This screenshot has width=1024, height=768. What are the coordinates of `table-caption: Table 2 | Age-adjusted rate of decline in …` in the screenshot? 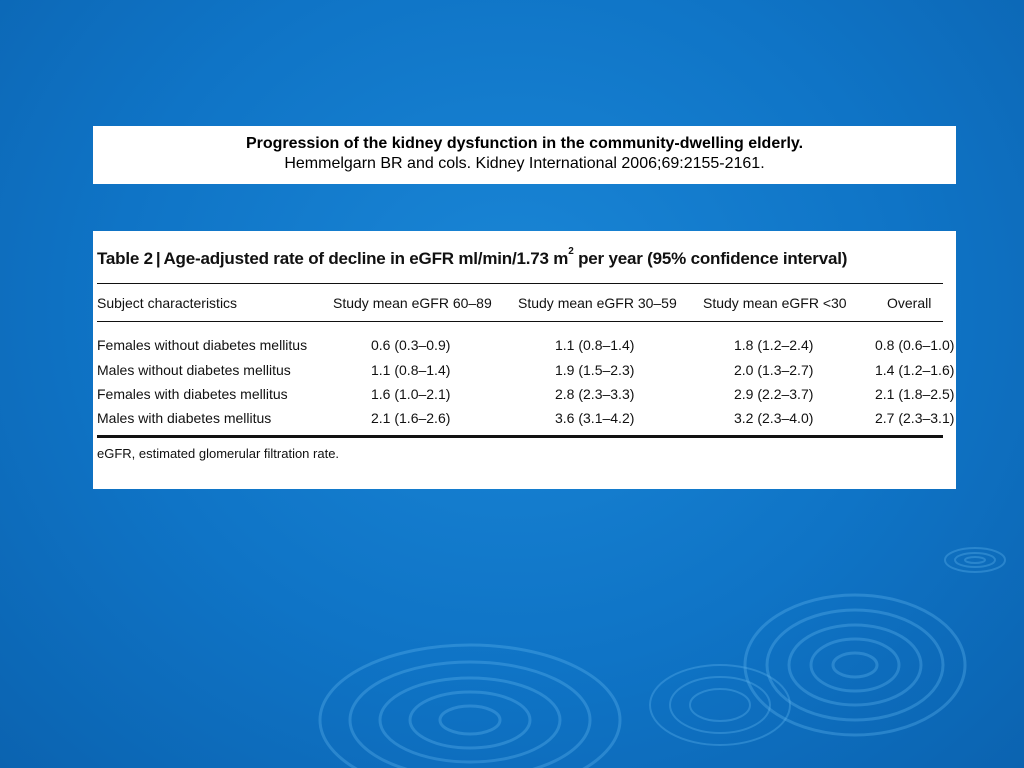 It's located at (472, 257).